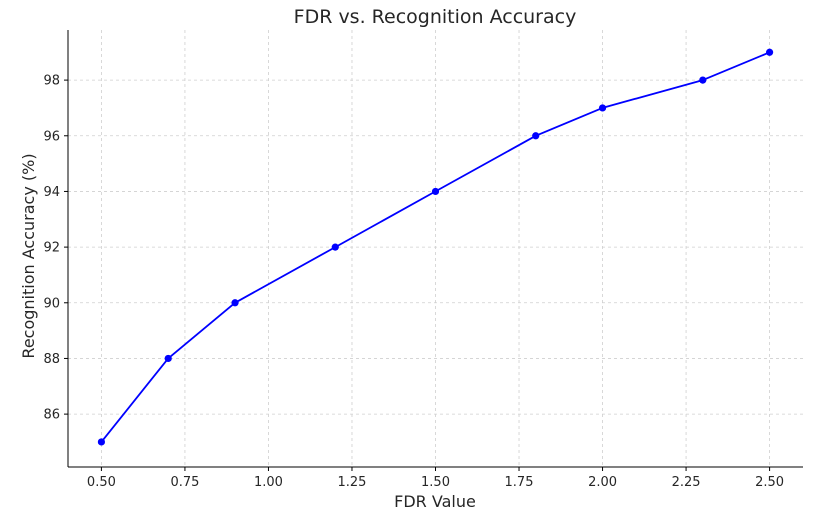  I want to click on y-axis-ticks: 86 88 90 92 94 96 98, so click(55, 248).